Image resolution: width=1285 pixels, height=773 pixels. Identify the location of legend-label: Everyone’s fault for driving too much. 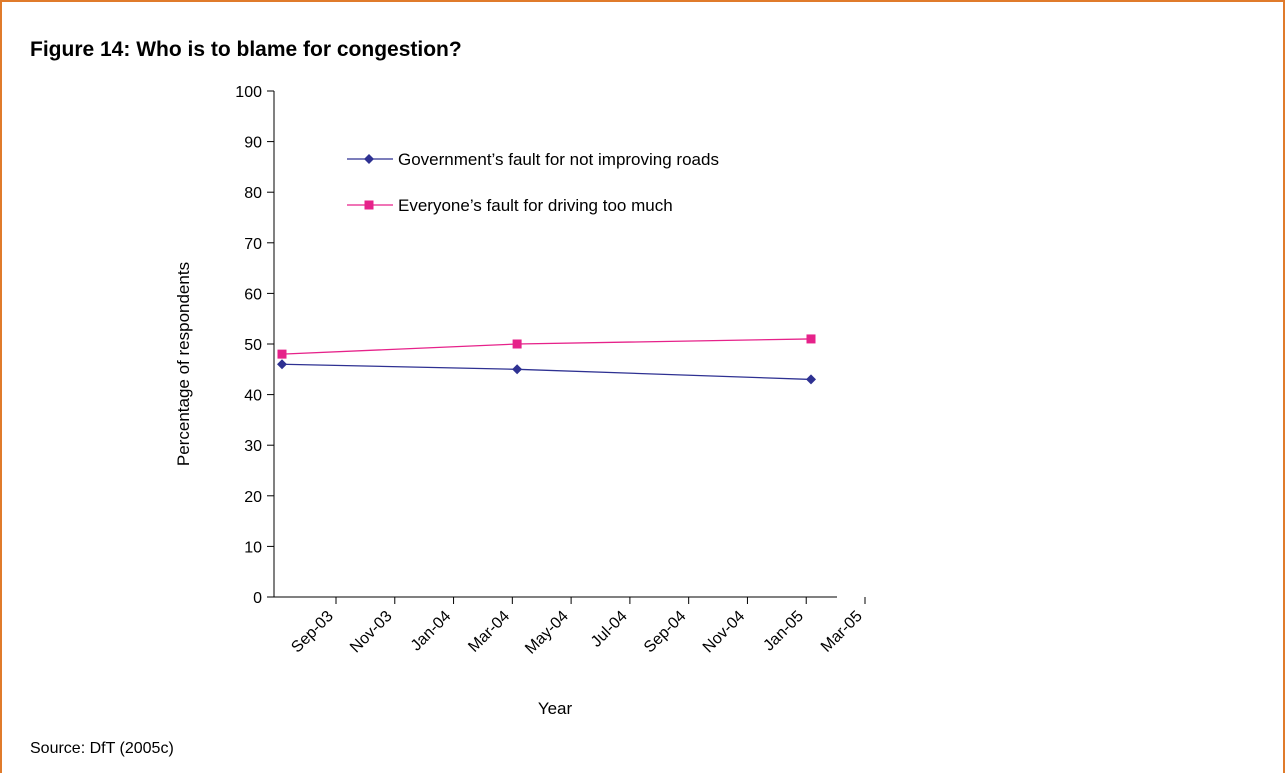
(535, 205).